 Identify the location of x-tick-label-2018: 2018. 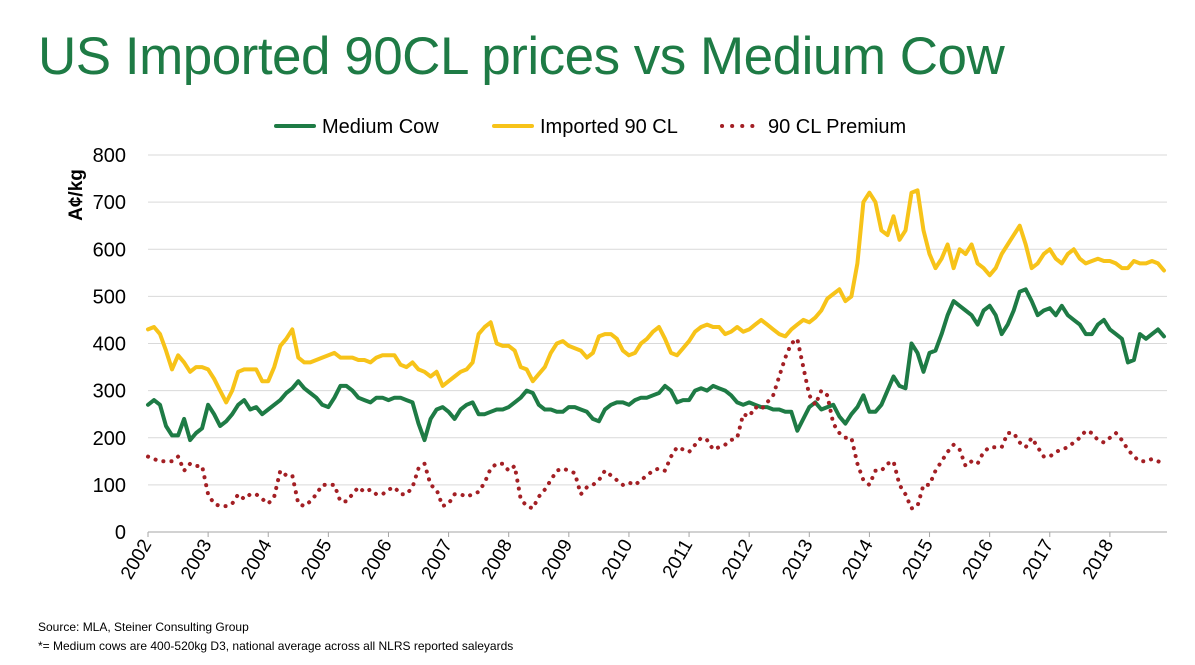
(1098, 559).